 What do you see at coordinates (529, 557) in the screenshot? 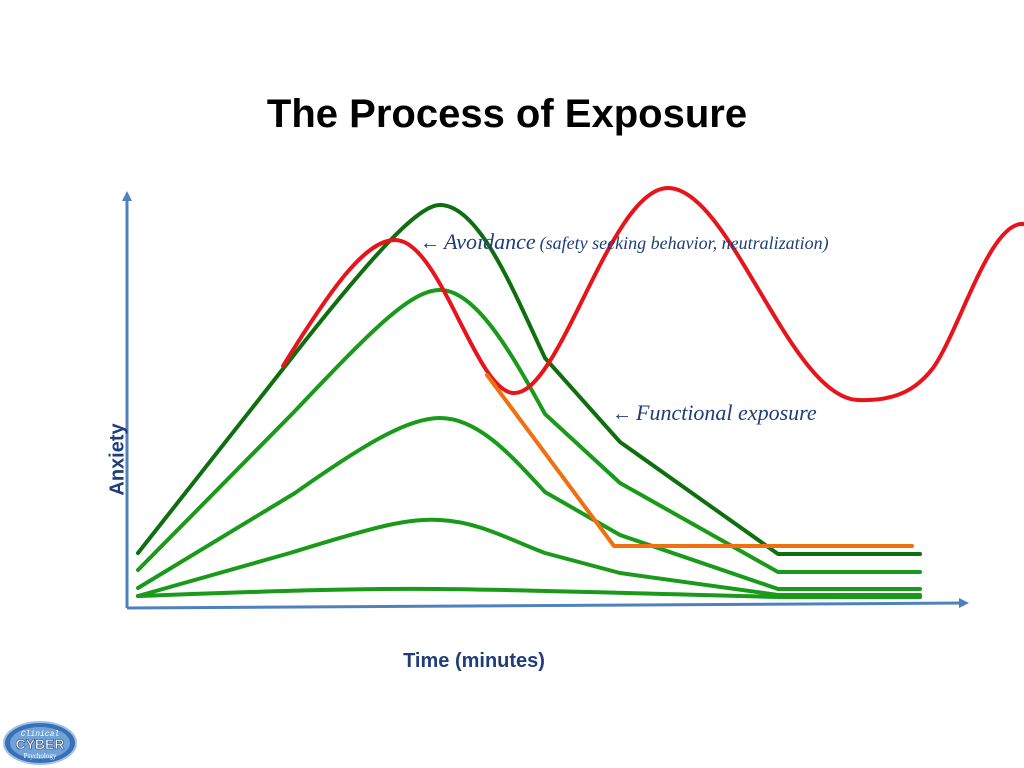
I see `curve-low` at bounding box center [529, 557].